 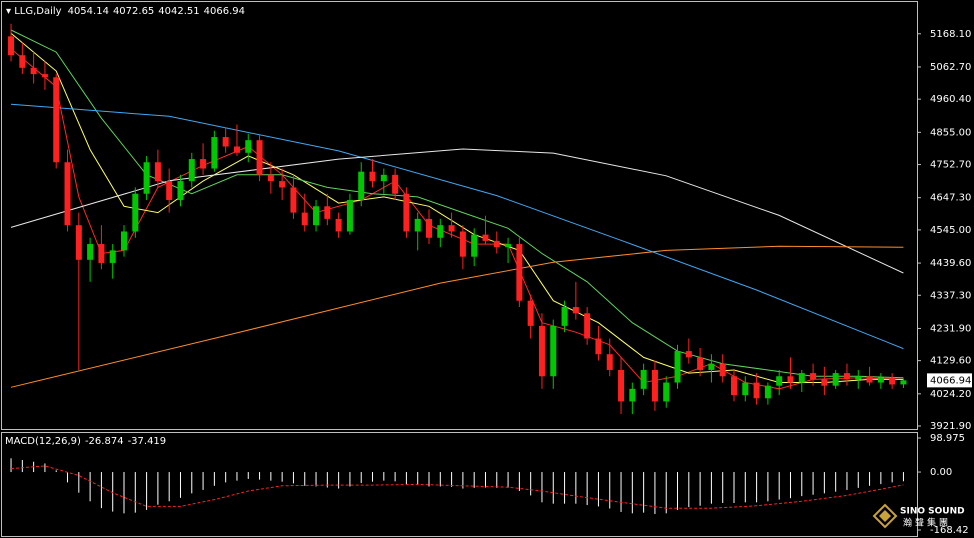 What do you see at coordinates (457, 486) in the screenshot?
I see `macd-plot` at bounding box center [457, 486].